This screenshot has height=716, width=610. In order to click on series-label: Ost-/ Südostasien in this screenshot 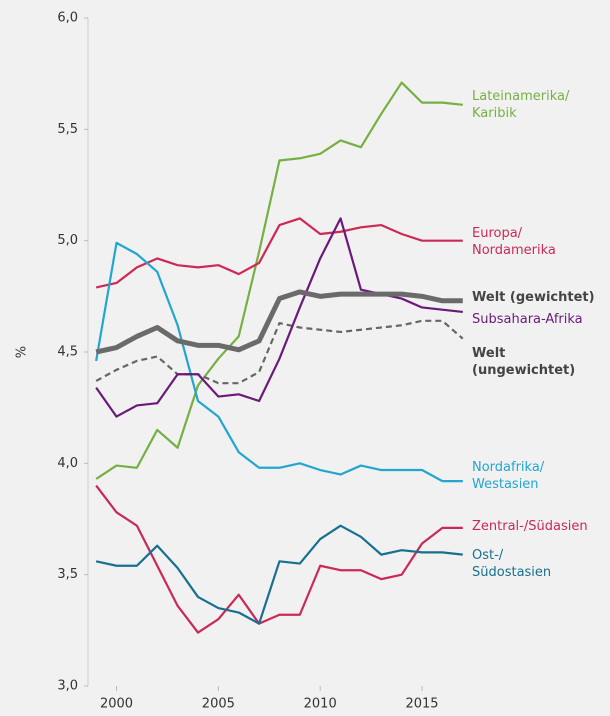, I will do `click(512, 564)`.